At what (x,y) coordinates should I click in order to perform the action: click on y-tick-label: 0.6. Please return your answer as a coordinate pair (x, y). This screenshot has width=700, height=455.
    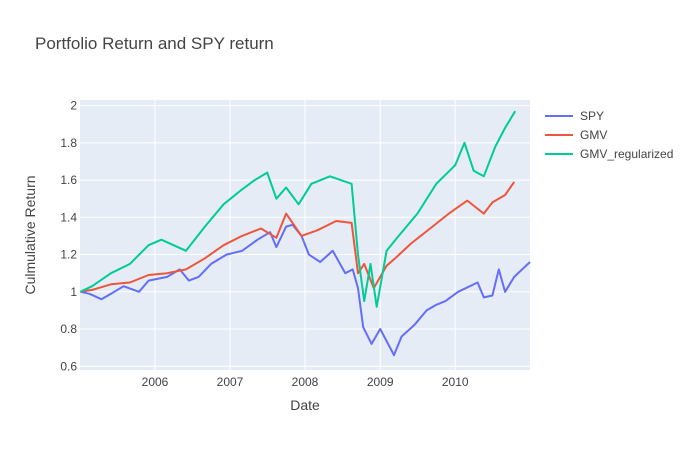
    Looking at the image, I should click on (68, 366).